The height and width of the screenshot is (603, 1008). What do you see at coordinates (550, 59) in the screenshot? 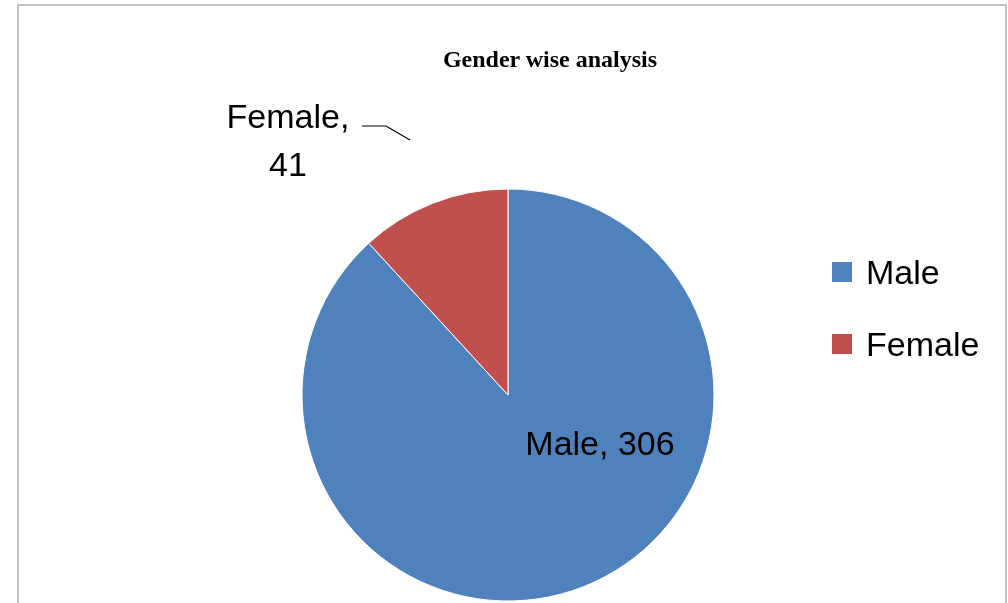
I see `chart-title: Gender wise analysis` at bounding box center [550, 59].